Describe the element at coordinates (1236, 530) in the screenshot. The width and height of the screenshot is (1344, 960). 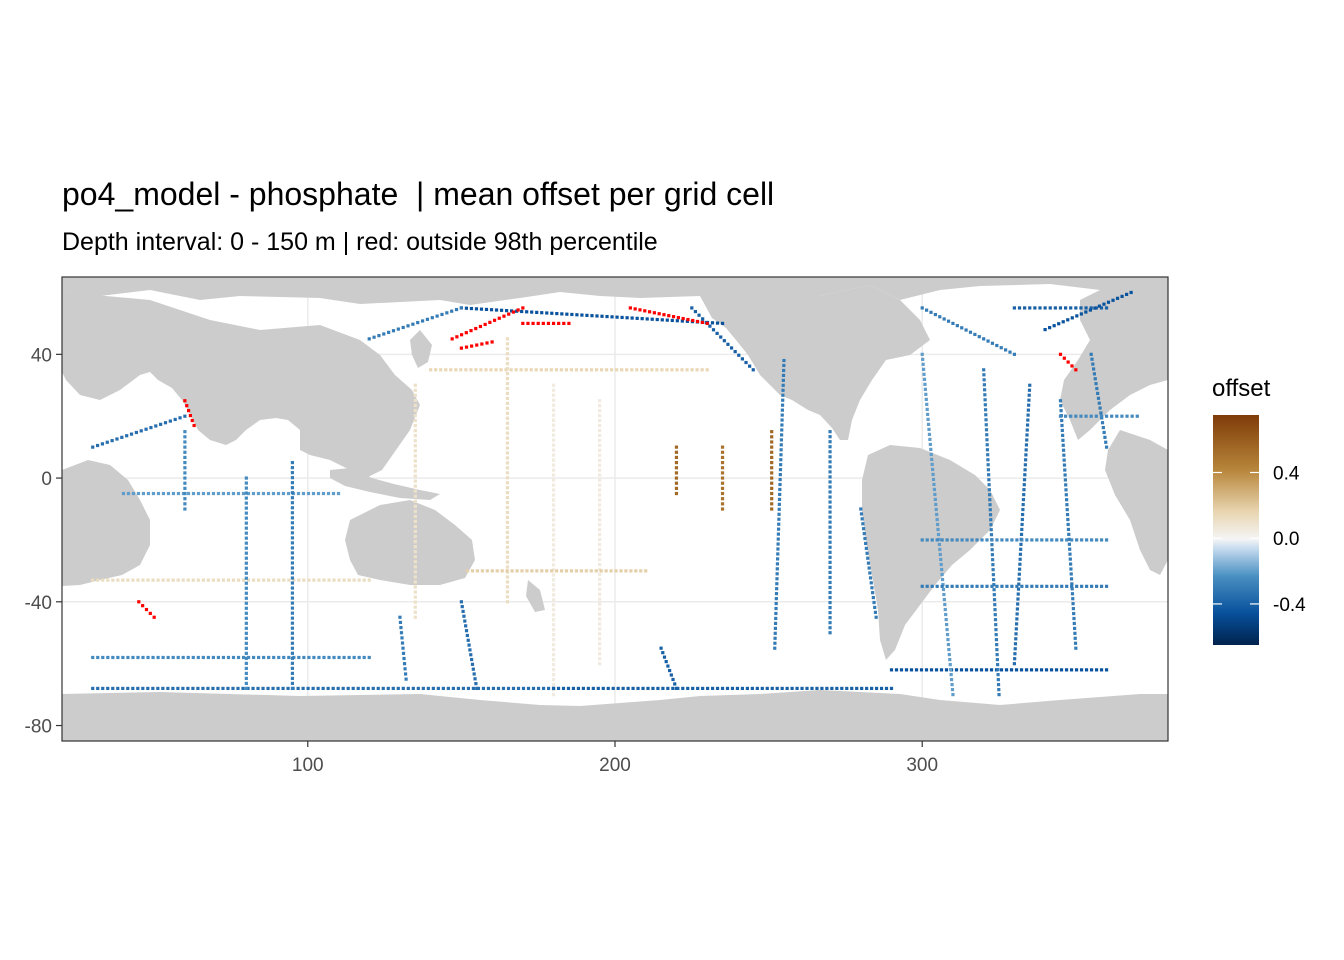
I see `legend-colorbar` at that location.